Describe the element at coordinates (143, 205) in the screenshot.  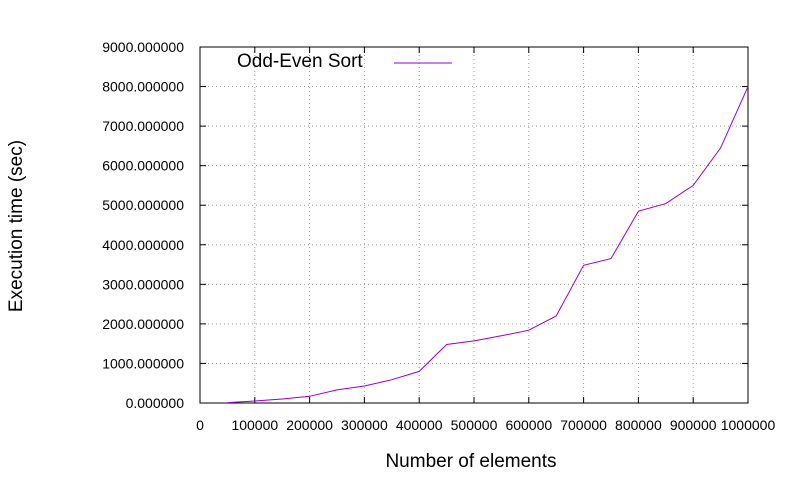
I see `y-tick-label: 5000.000000` at that location.